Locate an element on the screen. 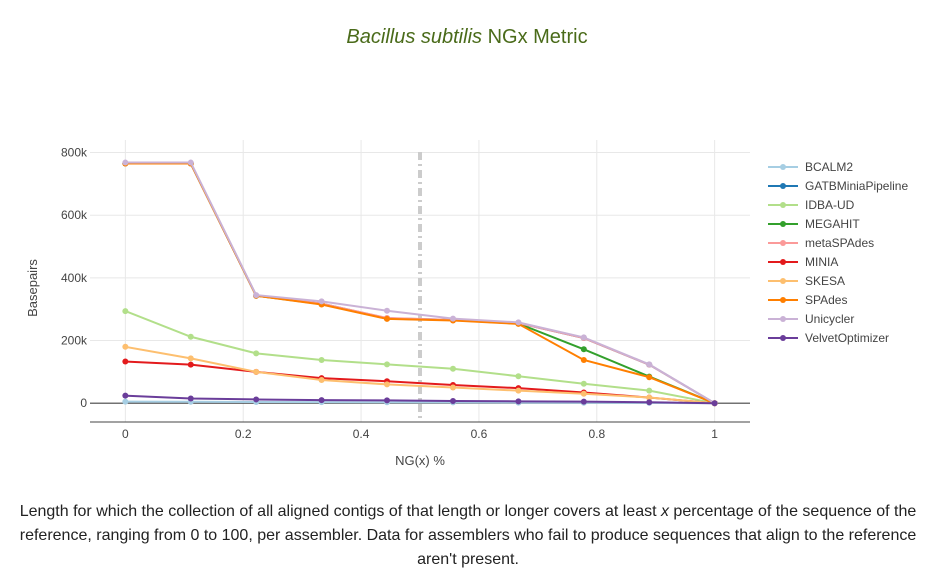  x-axis-title: NG(x) % is located at coordinates (420, 460).